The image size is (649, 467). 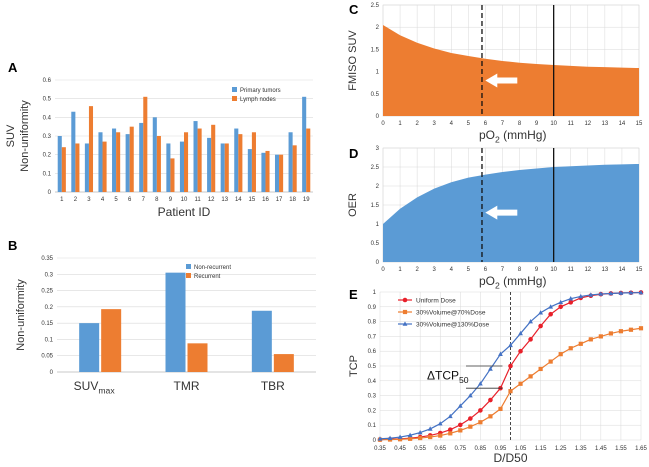 I want to click on y-tick-label-a: 0.2, so click(x=47, y=156).